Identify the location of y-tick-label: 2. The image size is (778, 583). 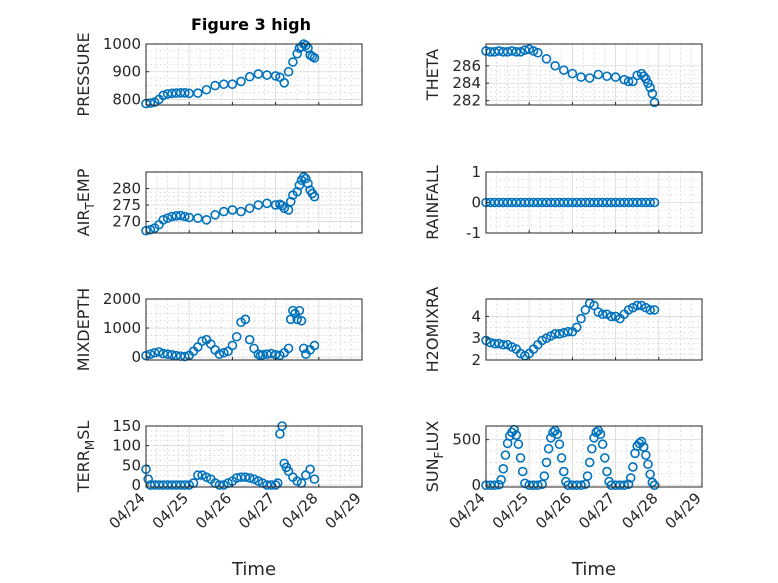
(476, 360).